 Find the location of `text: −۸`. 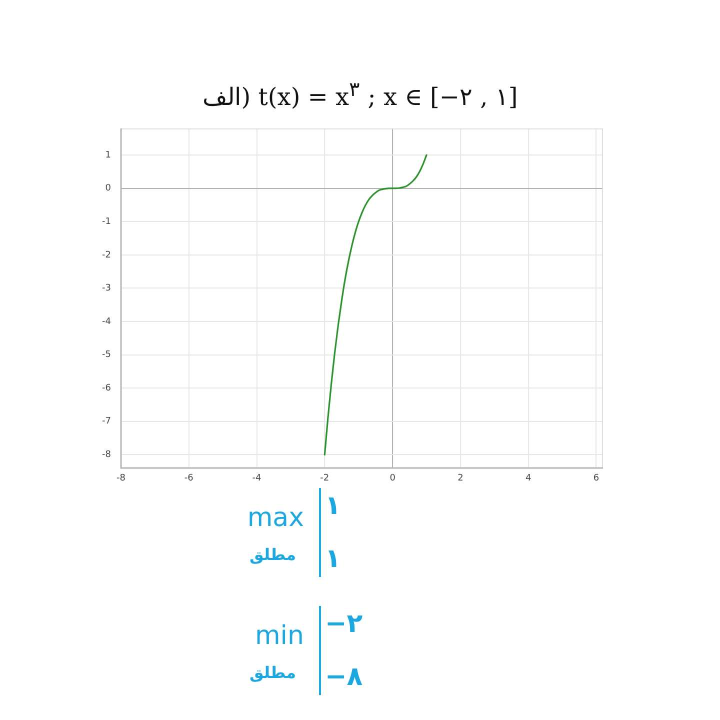

text: −۸ is located at coordinates (344, 677).